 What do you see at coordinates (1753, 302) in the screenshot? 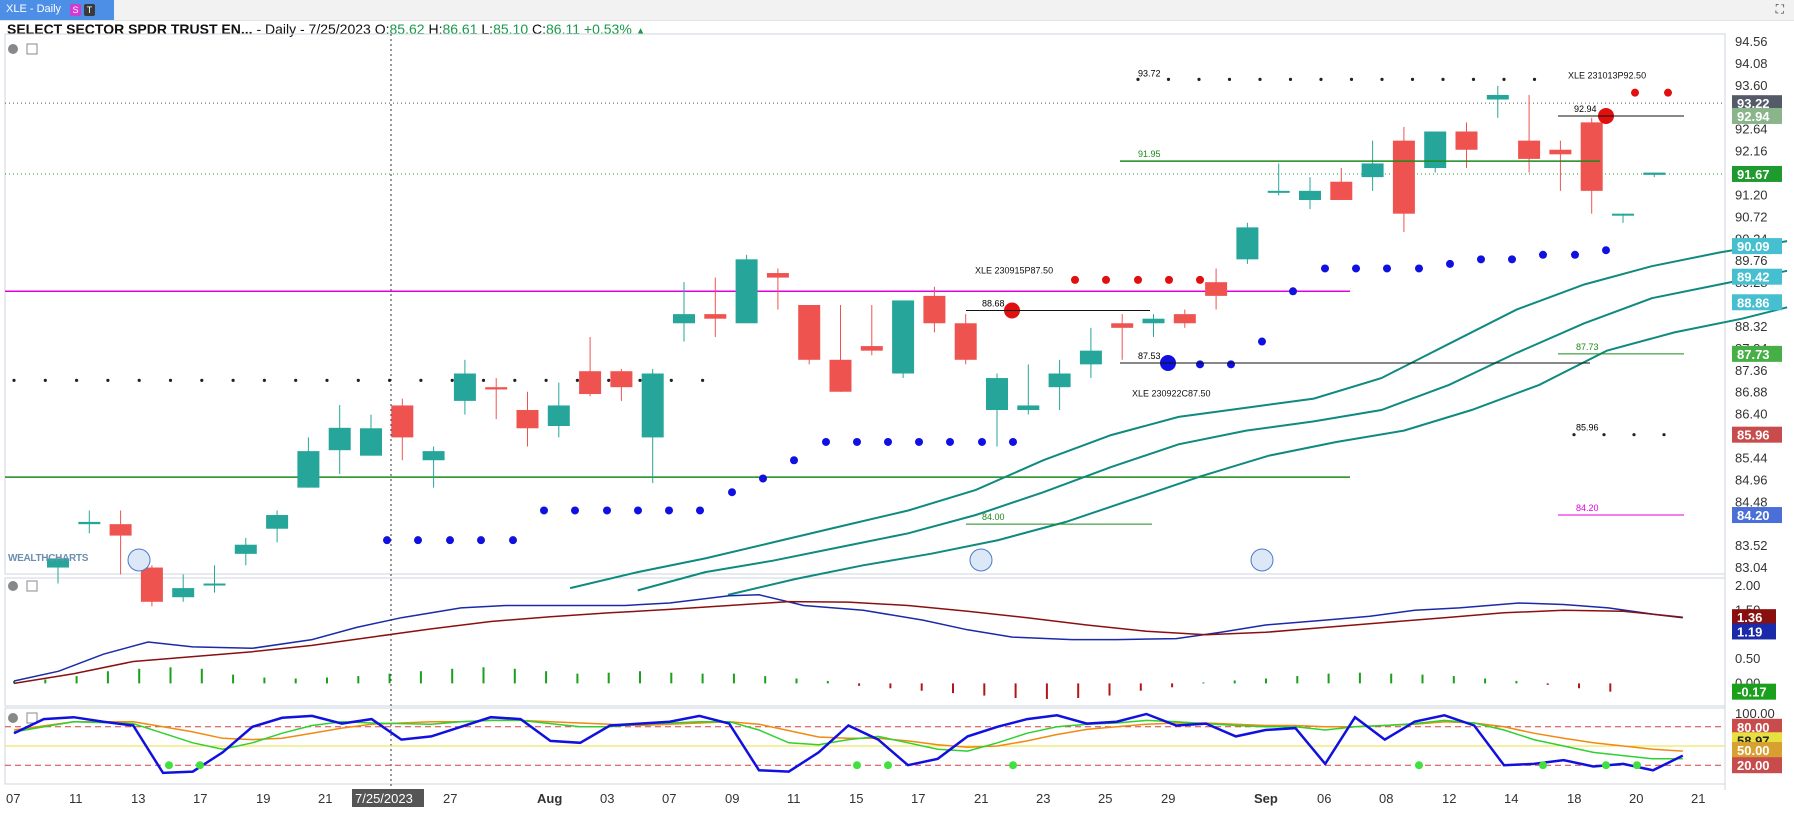
I see `price-badge-label: 88.86` at bounding box center [1753, 302].